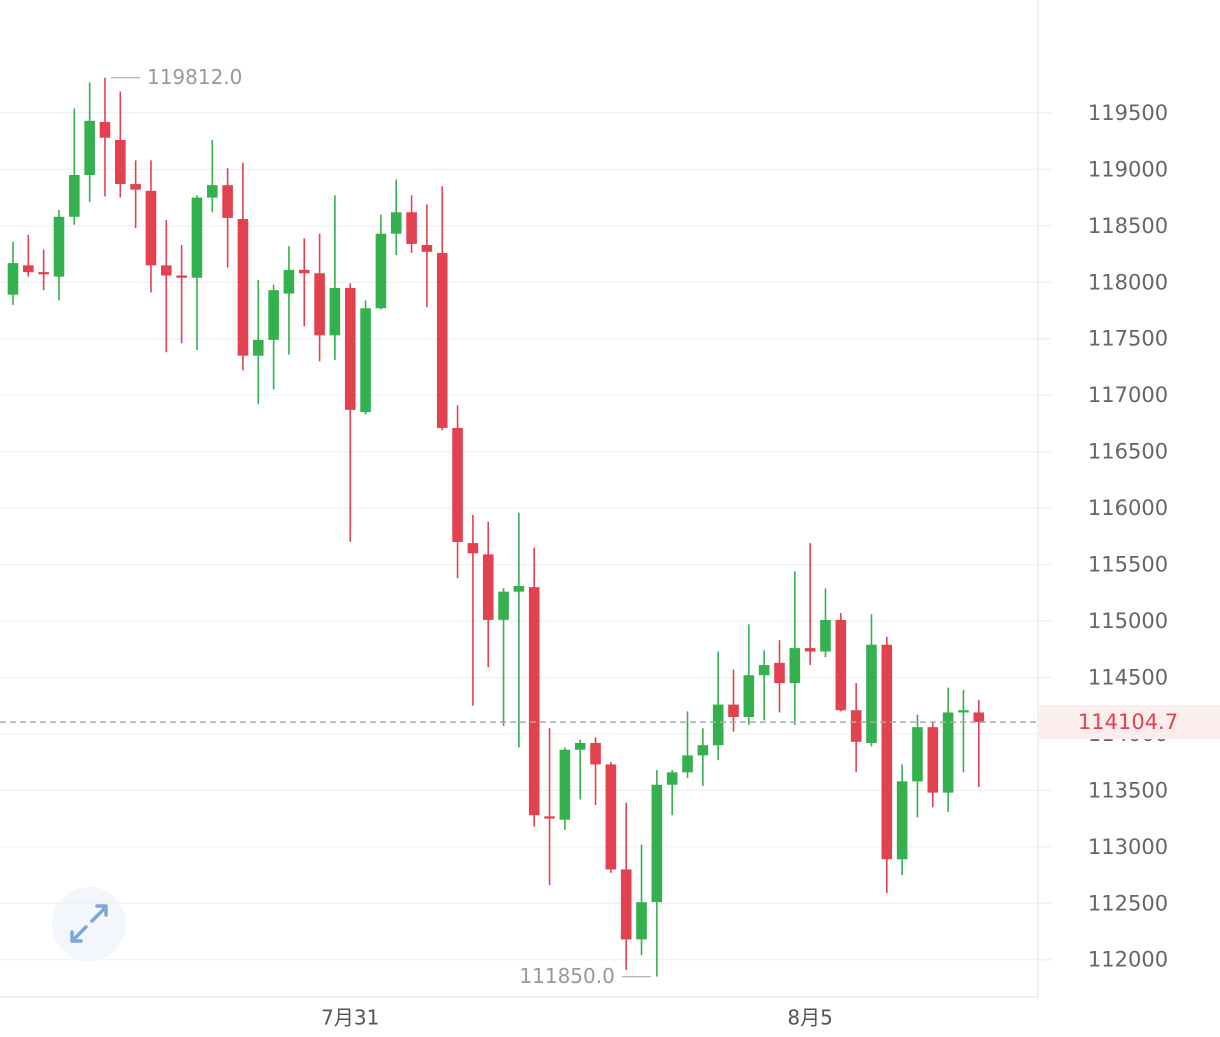  What do you see at coordinates (1128, 960) in the screenshot?
I see `y-tick-label: 112000` at bounding box center [1128, 960].